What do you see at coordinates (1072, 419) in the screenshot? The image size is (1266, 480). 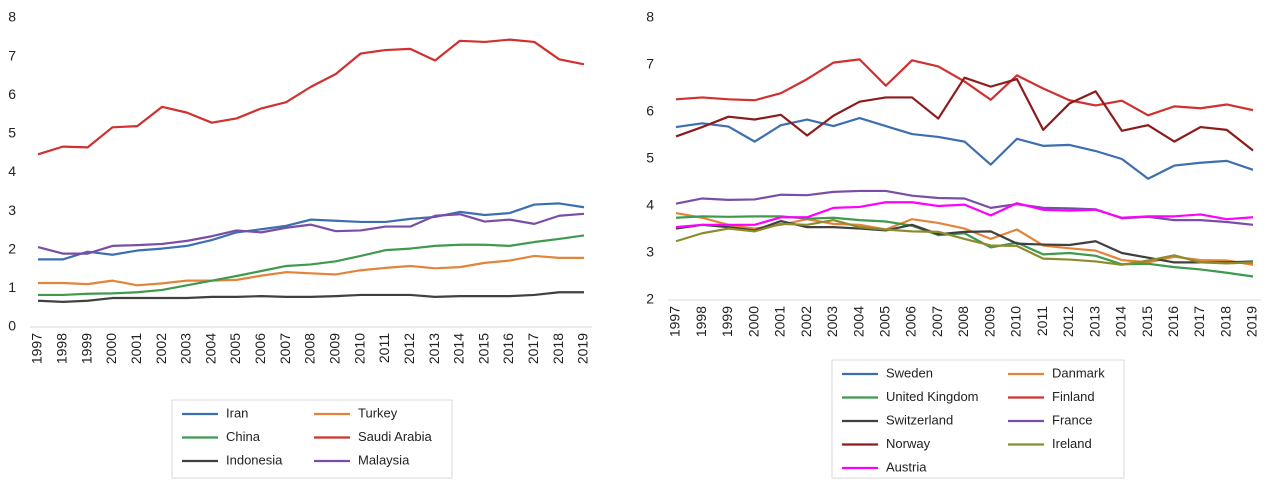 I see `legend-label: France` at bounding box center [1072, 419].